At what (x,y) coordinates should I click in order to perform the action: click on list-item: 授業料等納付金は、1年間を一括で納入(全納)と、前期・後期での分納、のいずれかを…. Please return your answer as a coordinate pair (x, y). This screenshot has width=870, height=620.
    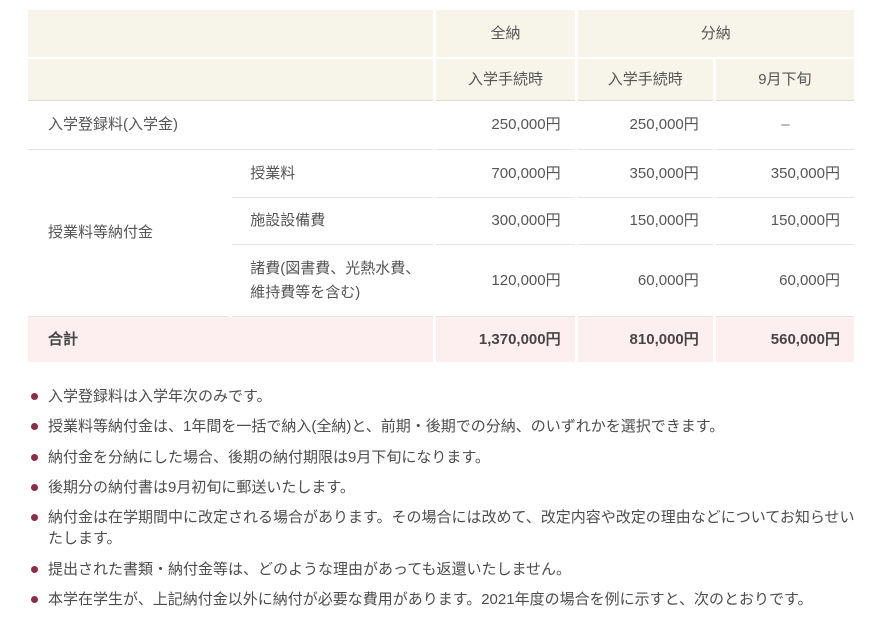
    Looking at the image, I should click on (449, 426).